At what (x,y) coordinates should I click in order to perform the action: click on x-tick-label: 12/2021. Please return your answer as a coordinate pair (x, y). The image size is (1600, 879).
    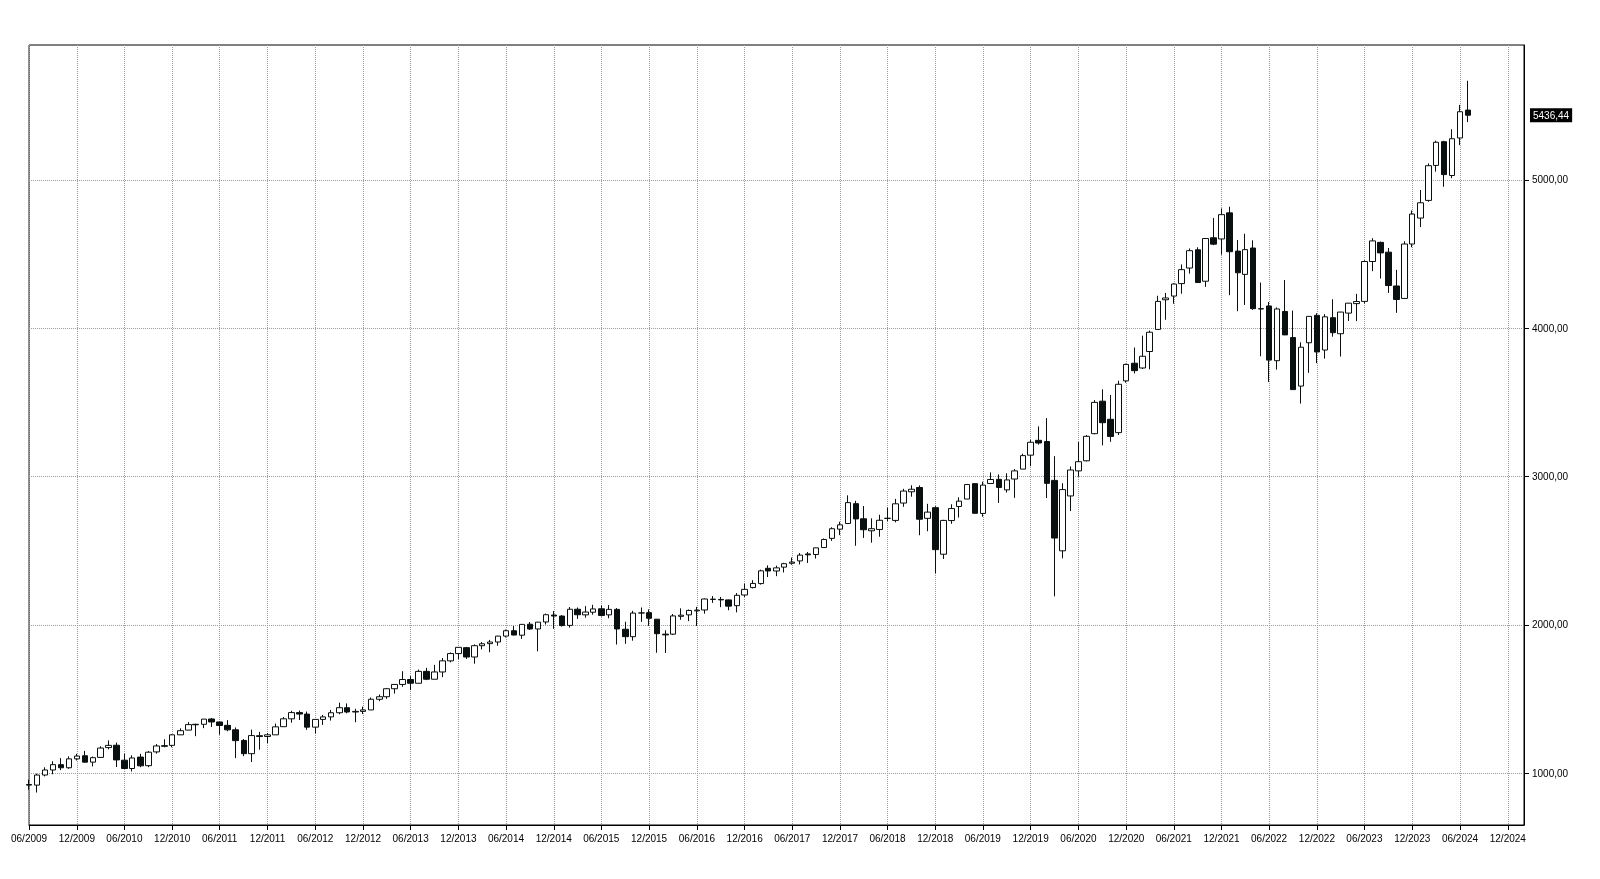
    Looking at the image, I should click on (1222, 838).